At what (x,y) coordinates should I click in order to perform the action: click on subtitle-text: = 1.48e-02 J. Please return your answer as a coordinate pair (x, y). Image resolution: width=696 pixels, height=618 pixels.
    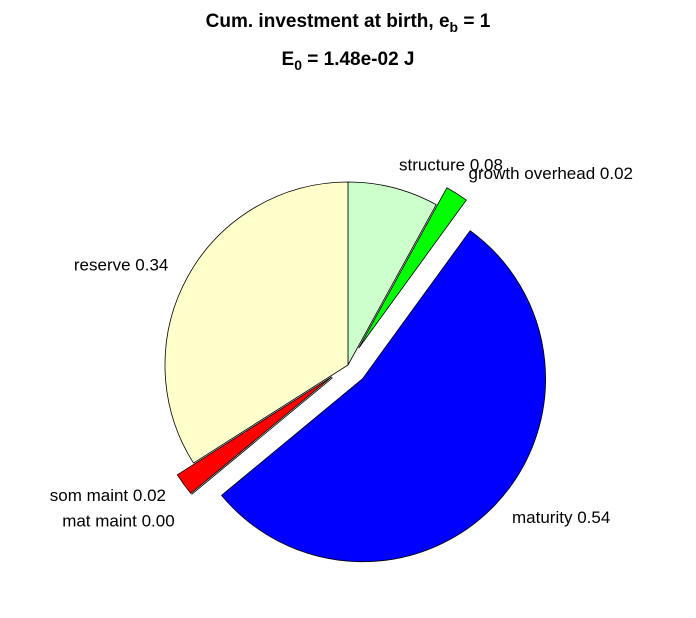
    Looking at the image, I should click on (358, 59).